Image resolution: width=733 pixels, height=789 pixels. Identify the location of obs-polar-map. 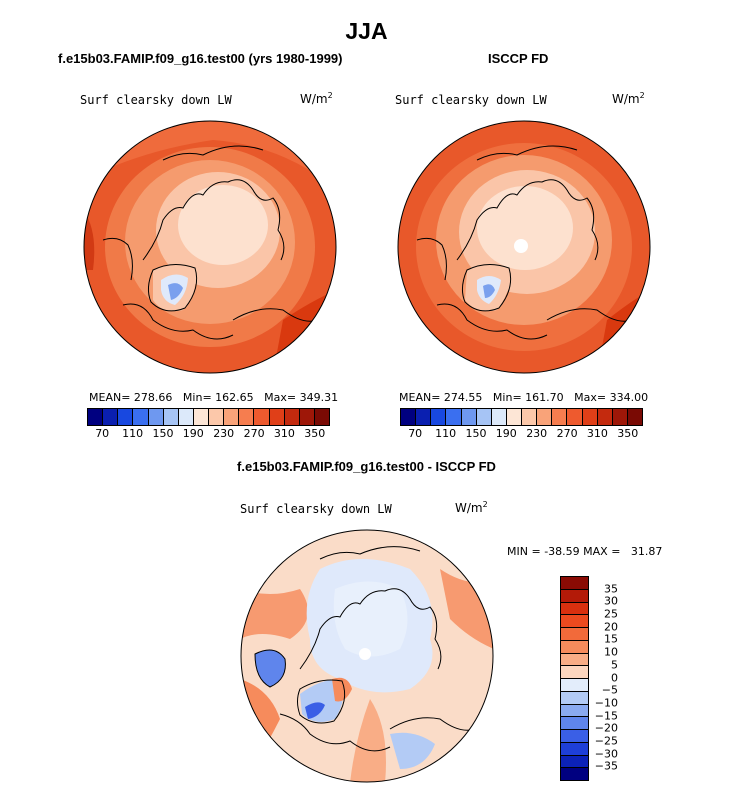
(524, 247).